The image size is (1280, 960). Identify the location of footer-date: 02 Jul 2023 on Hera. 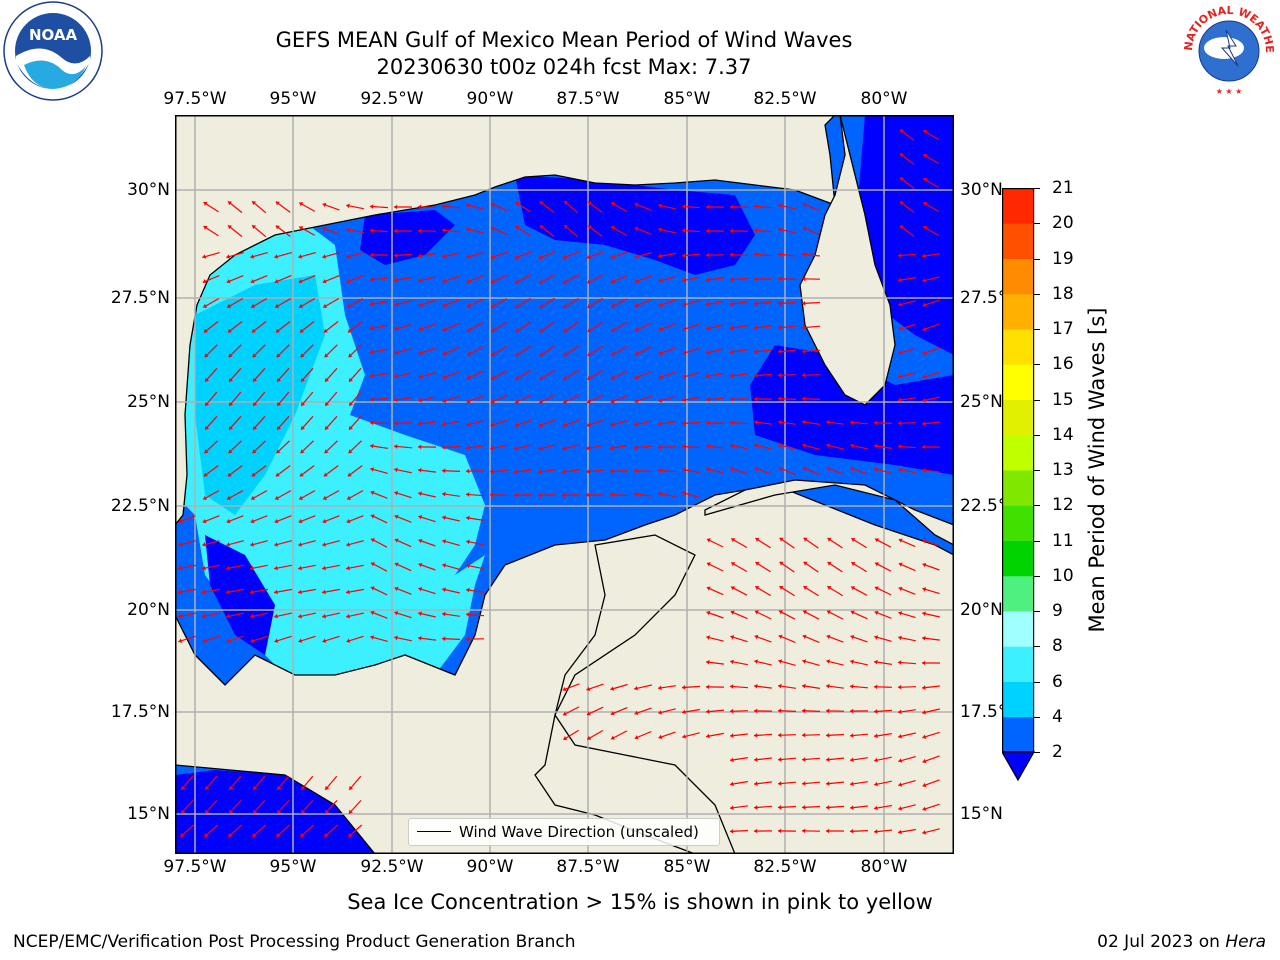
(1181, 942).